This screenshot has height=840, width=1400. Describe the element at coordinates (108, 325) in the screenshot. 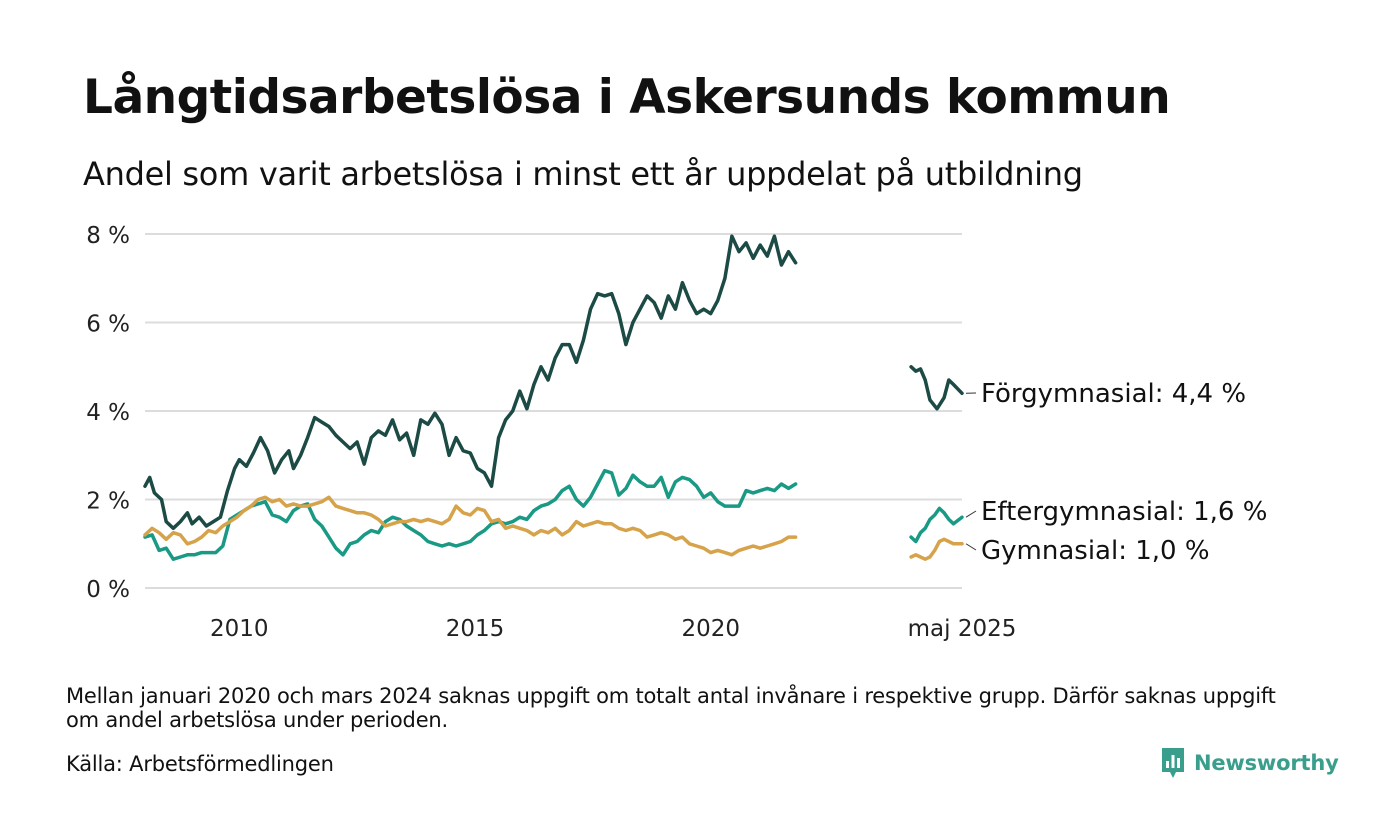

I see `y-tick-label: 6 %` at that location.